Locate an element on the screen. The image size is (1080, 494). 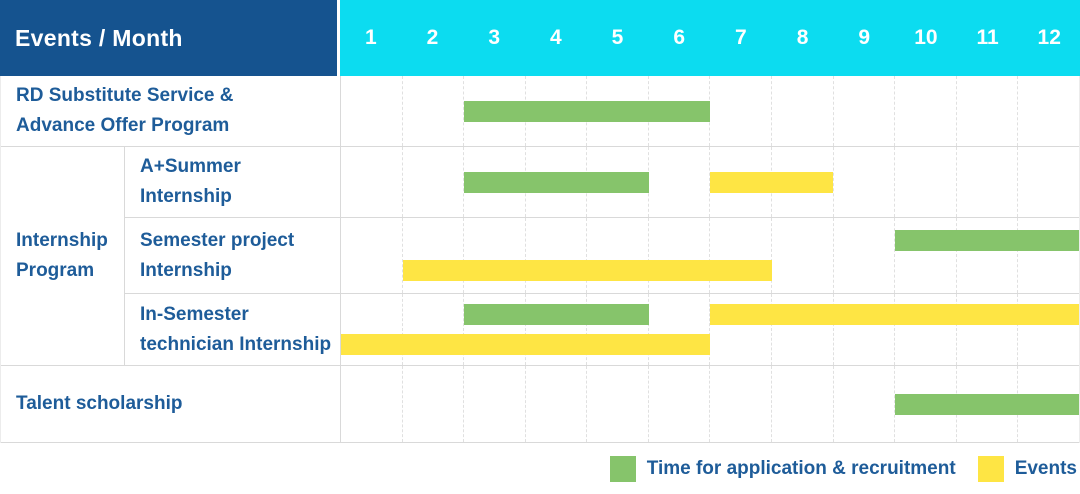
label-line: Semester project is located at coordinates (217, 240).